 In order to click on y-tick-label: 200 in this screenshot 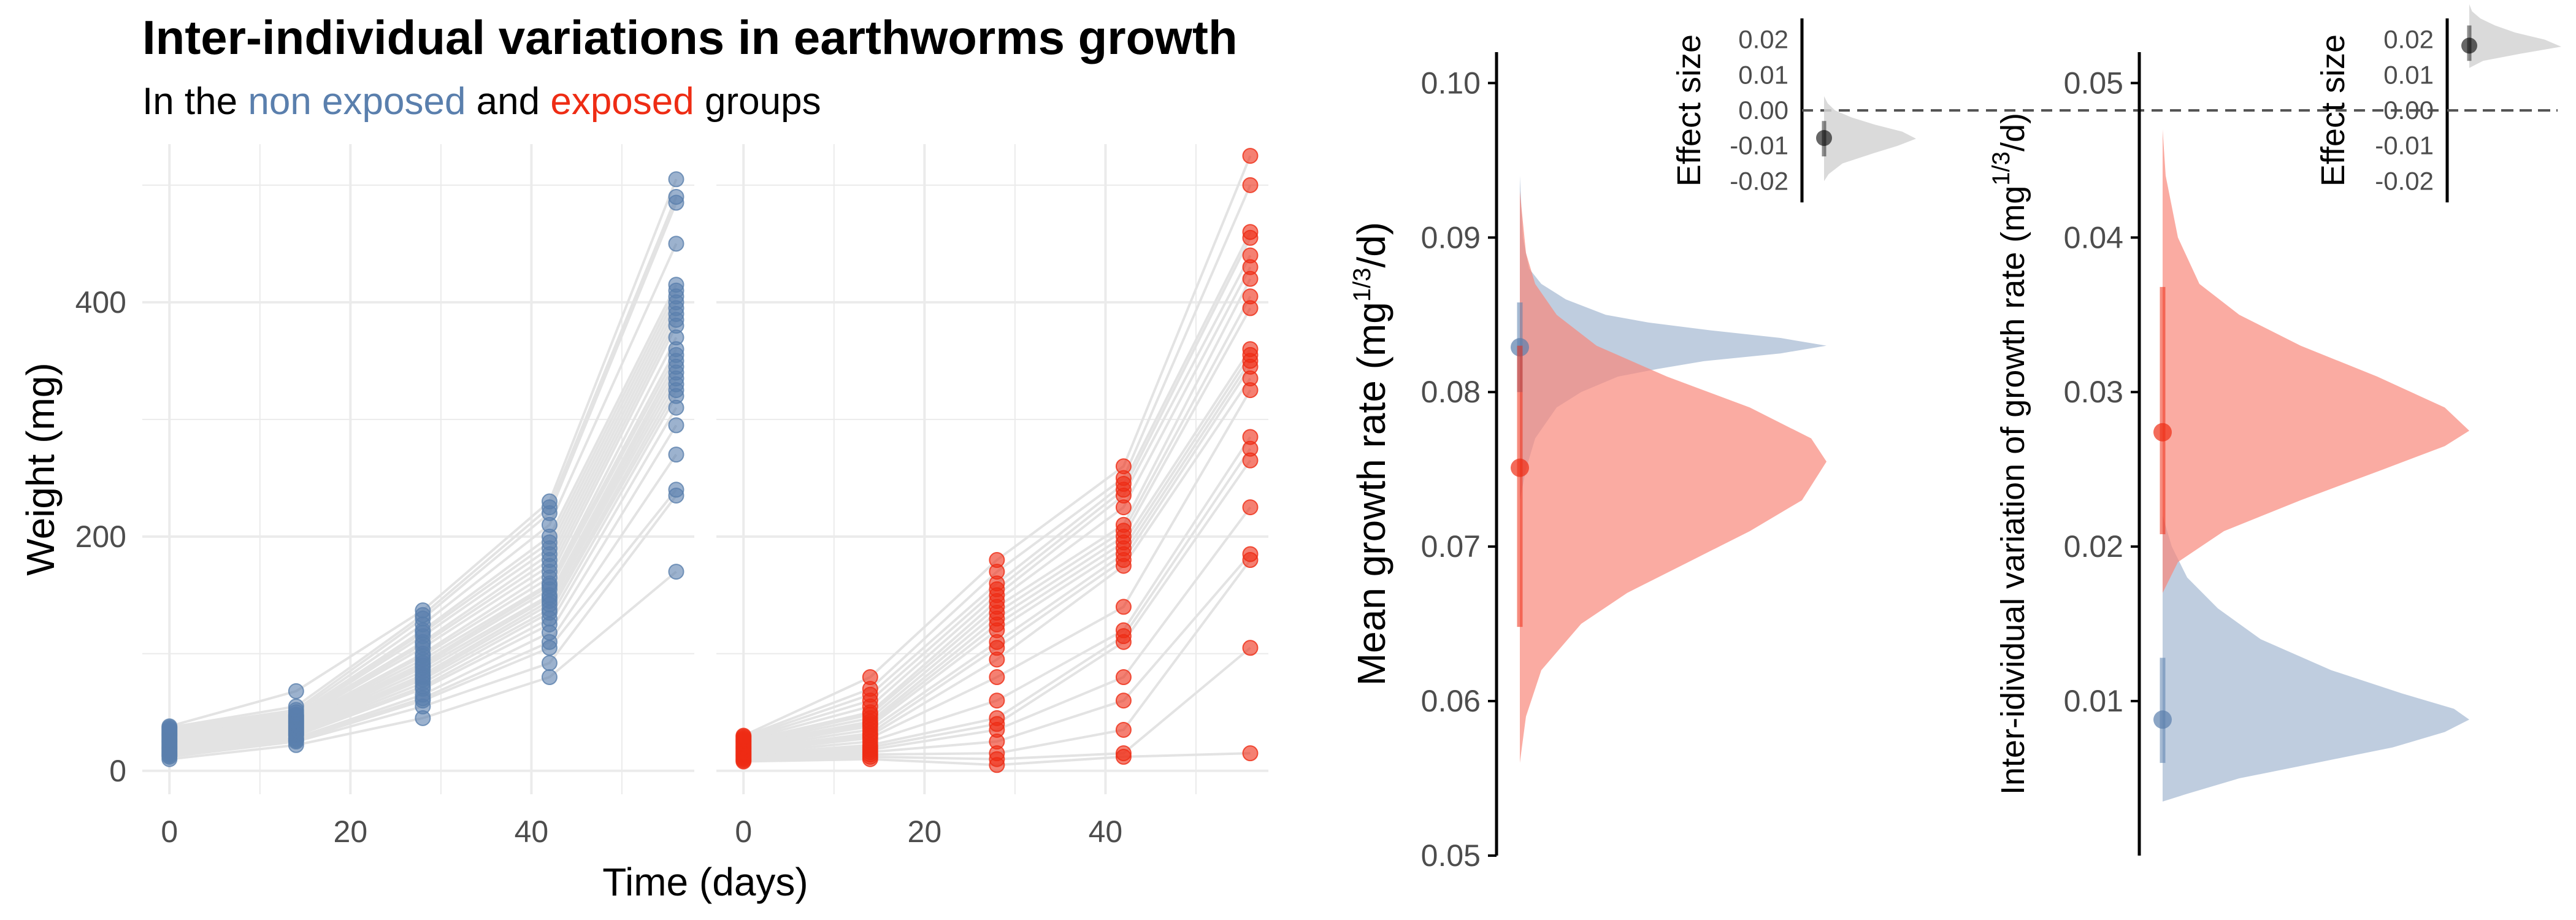, I will do `click(100, 536)`.